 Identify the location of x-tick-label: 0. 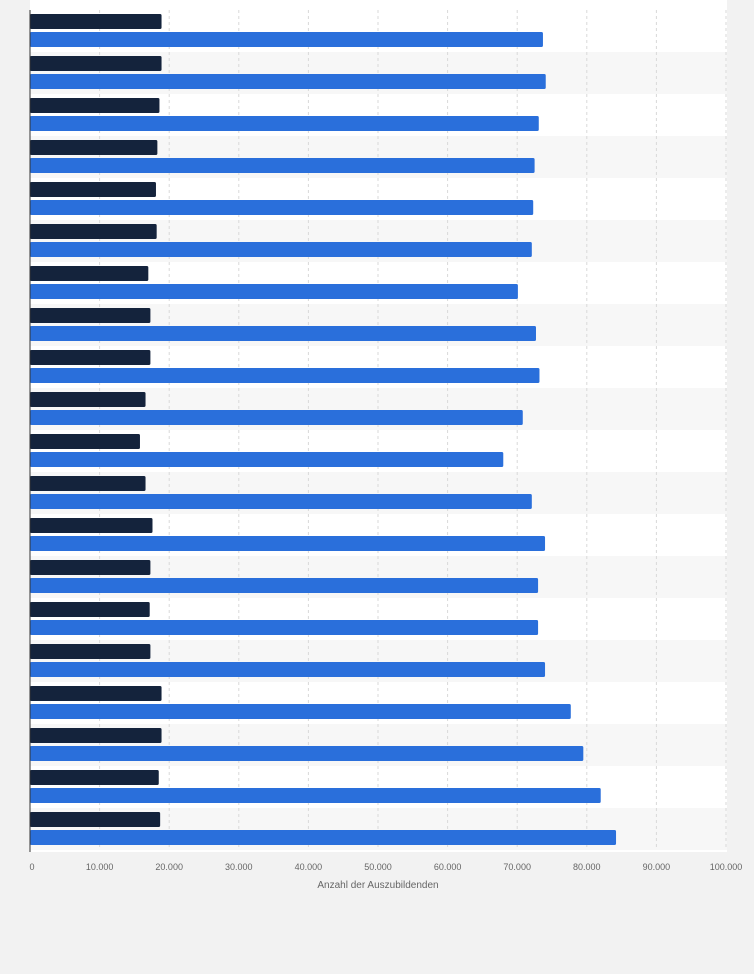
(31, 867).